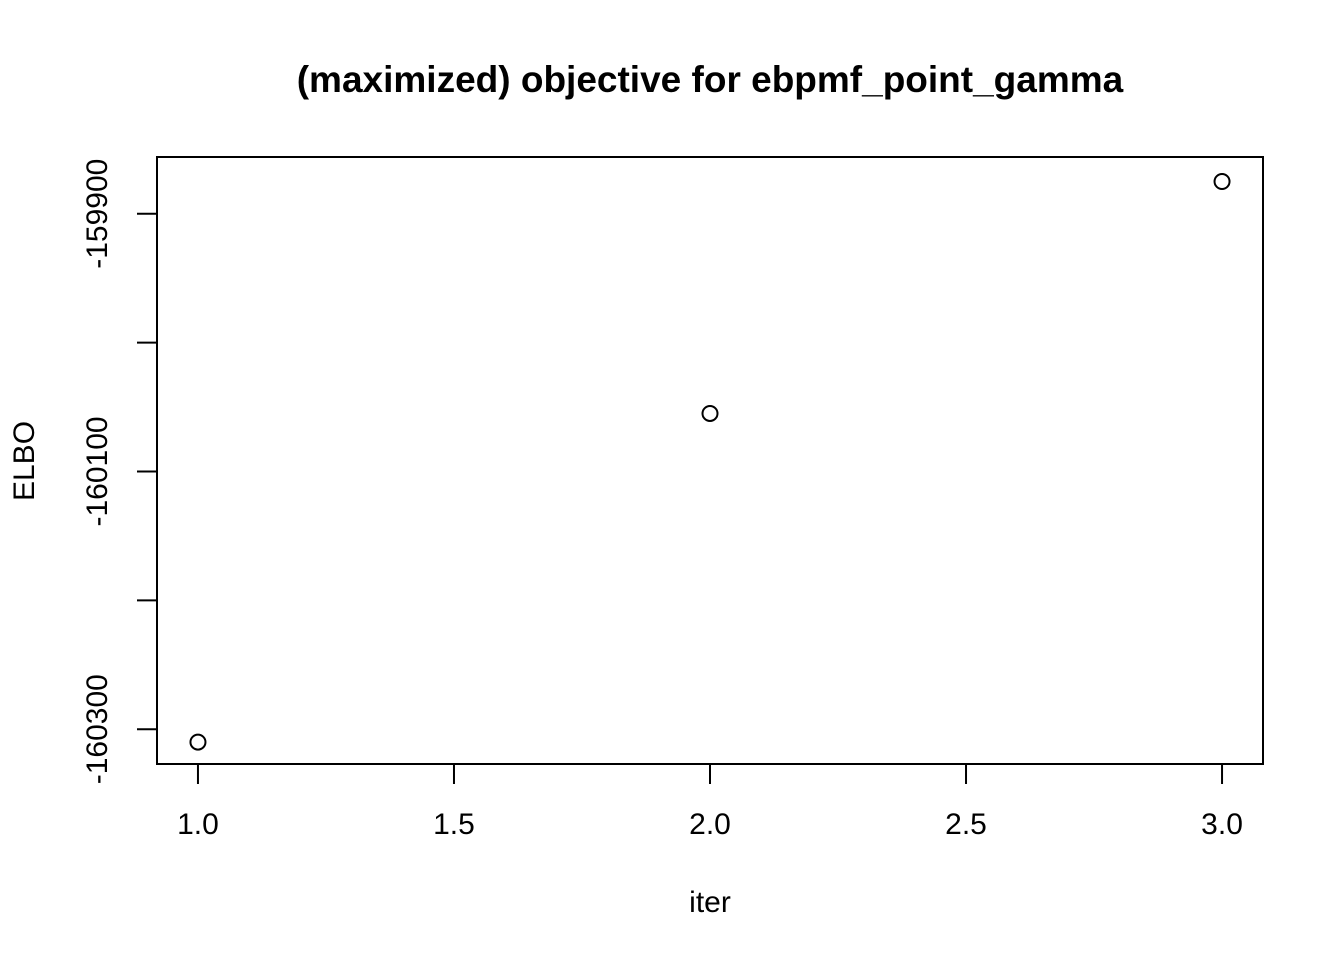  Describe the element at coordinates (710, 824) in the screenshot. I see `x-tick-label: 2.0` at that location.